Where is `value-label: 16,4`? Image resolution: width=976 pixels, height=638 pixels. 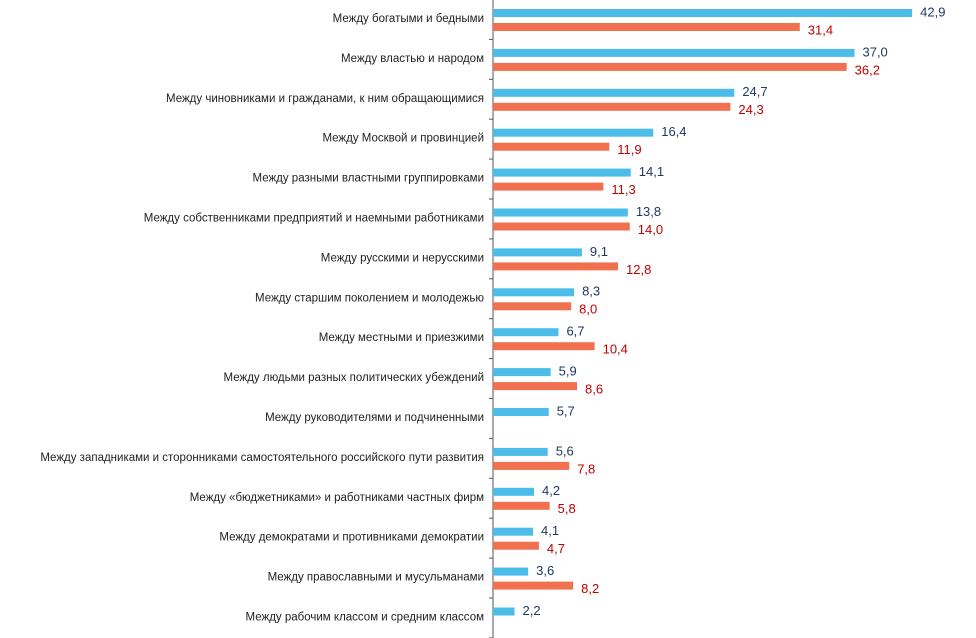 value-label: 16,4 is located at coordinates (673, 131).